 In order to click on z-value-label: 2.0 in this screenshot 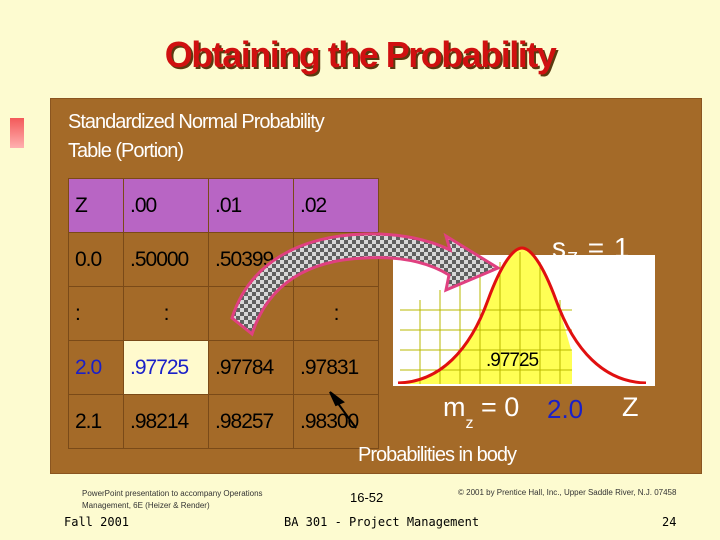, I will do `click(565, 409)`.